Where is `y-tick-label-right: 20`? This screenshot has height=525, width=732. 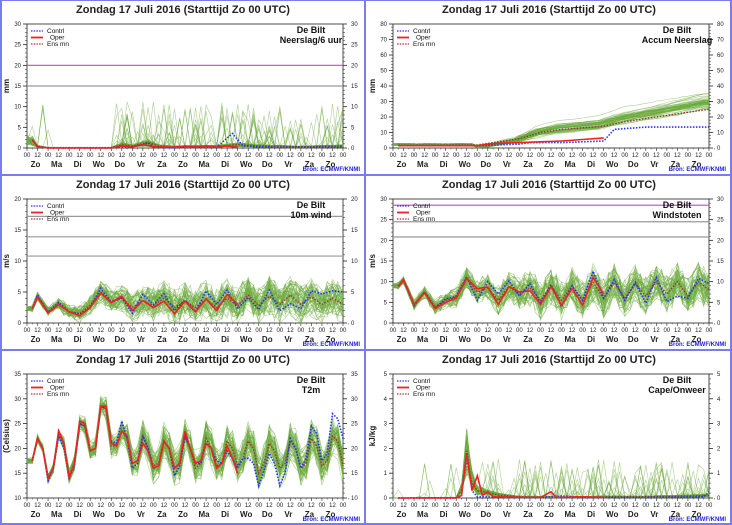
y-tick-label-right: 20 is located at coordinates (720, 241).